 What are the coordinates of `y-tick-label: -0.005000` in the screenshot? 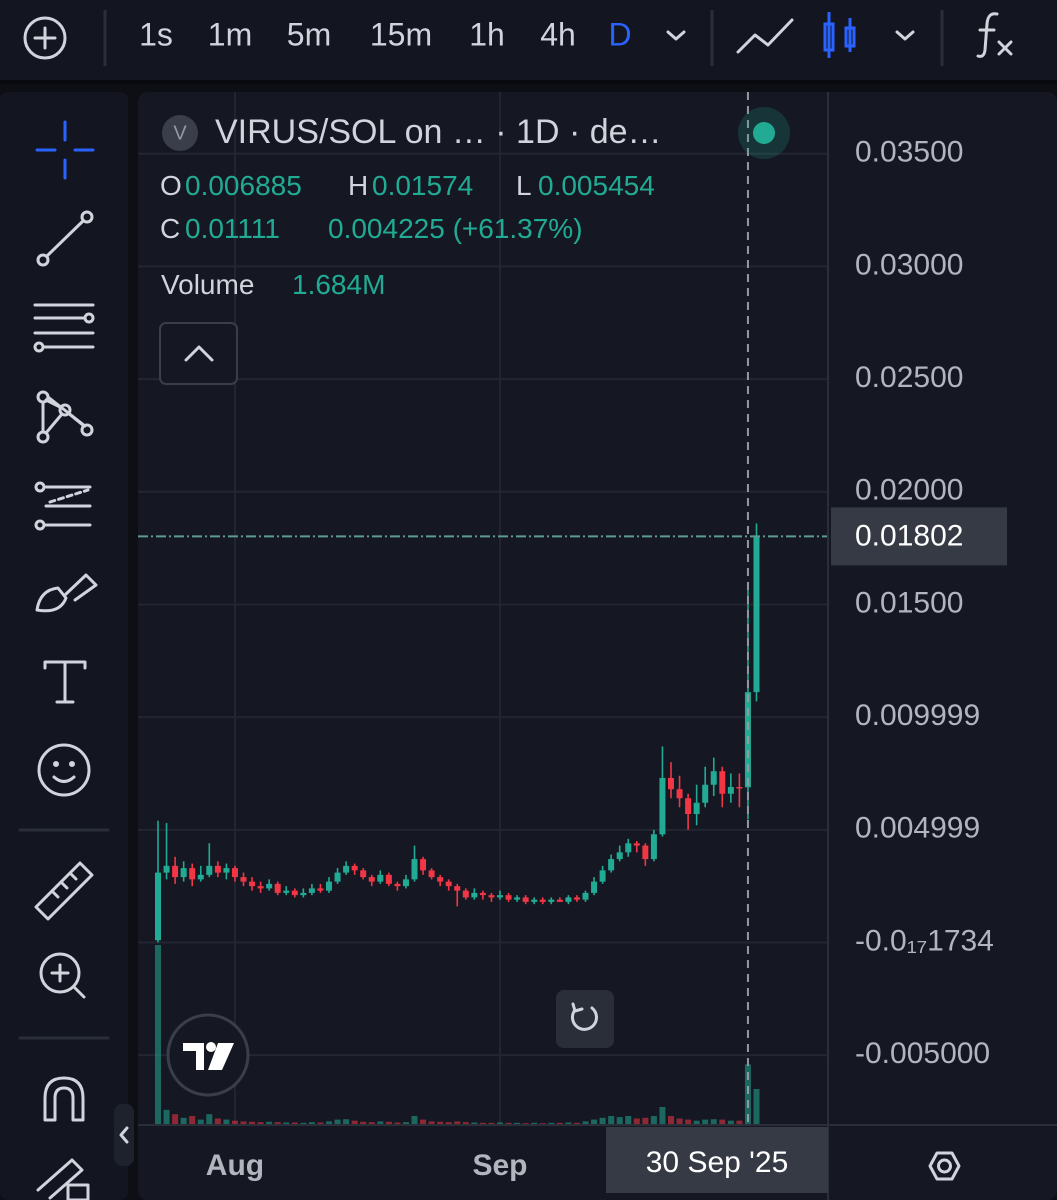 It's located at (922, 1053).